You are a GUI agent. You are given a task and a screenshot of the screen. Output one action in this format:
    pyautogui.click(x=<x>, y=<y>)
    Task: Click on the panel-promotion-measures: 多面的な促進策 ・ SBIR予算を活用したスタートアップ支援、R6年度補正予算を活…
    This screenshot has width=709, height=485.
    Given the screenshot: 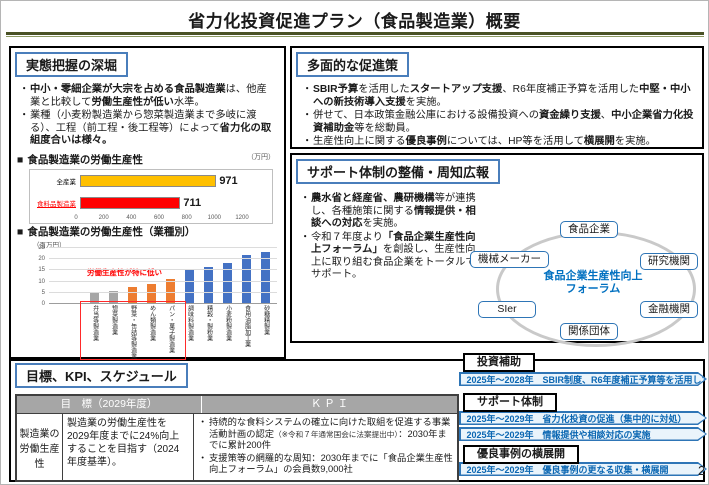 What is the action you would take?
    pyautogui.click(x=497, y=97)
    